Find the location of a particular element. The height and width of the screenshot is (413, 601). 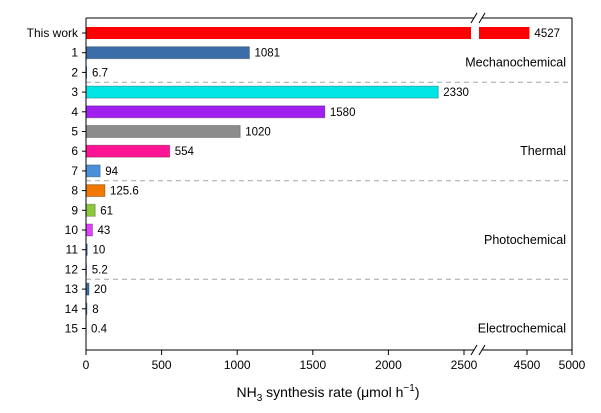

x-tick-label-0-0: 0 is located at coordinates (86, 365).